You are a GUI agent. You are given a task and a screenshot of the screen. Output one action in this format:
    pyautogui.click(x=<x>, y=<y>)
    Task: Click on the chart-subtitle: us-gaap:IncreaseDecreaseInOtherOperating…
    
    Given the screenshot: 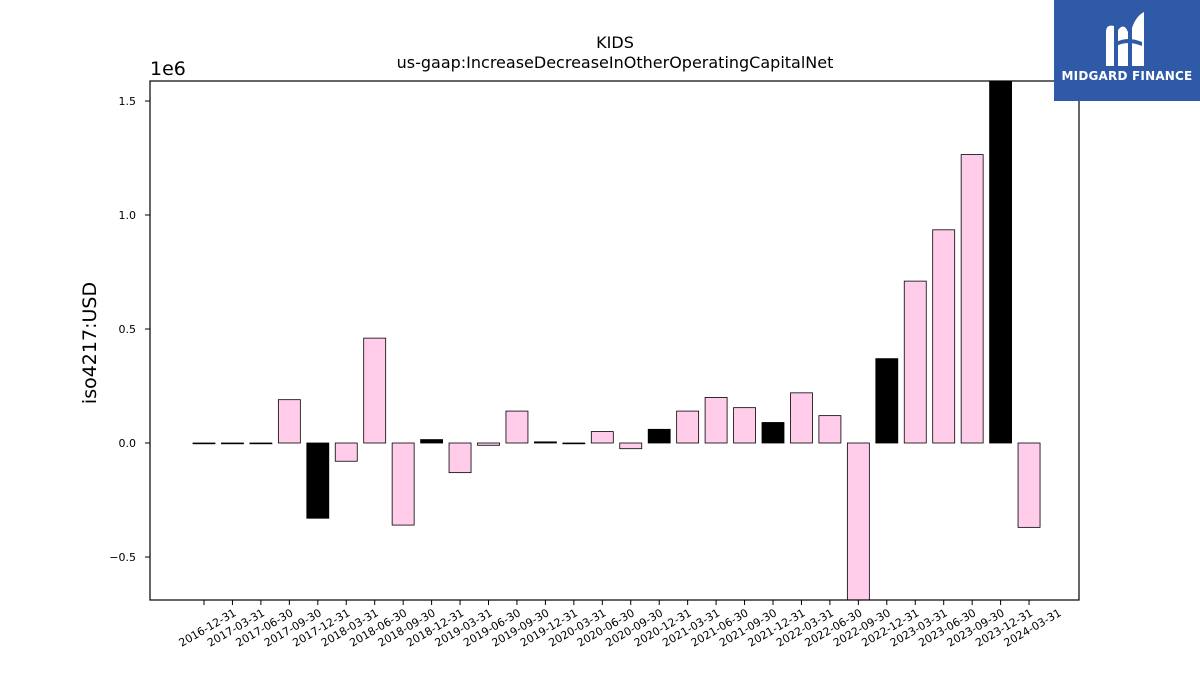 What is the action you would take?
    pyautogui.click(x=615, y=62)
    